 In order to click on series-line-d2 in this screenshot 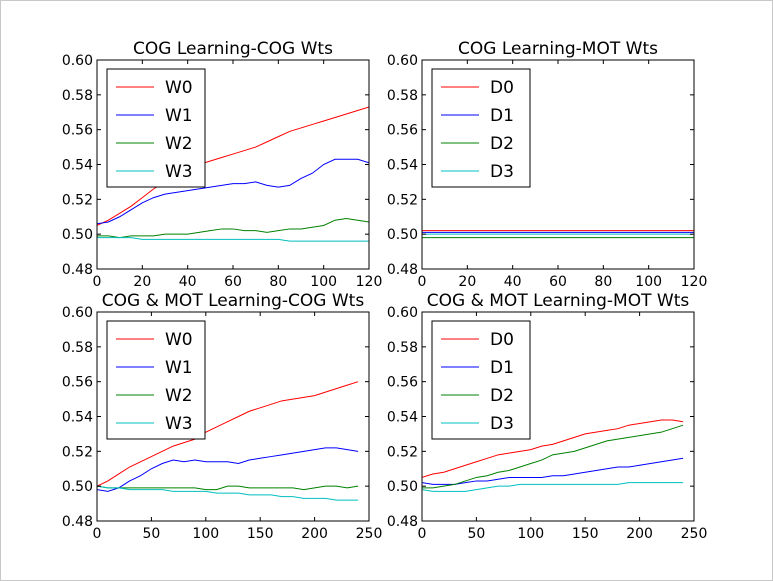, I will do `click(553, 456)`.